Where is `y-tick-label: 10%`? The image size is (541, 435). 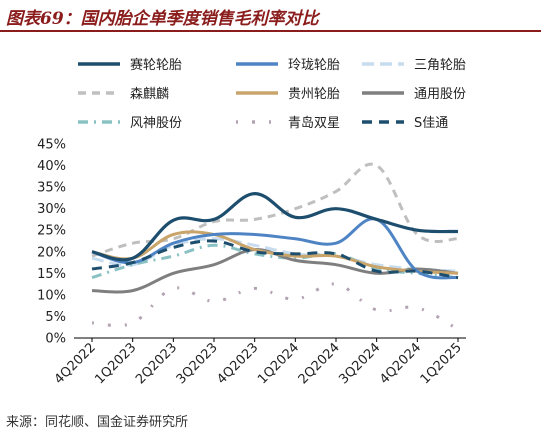
y-tick-label: 10% is located at coordinates (51, 295).